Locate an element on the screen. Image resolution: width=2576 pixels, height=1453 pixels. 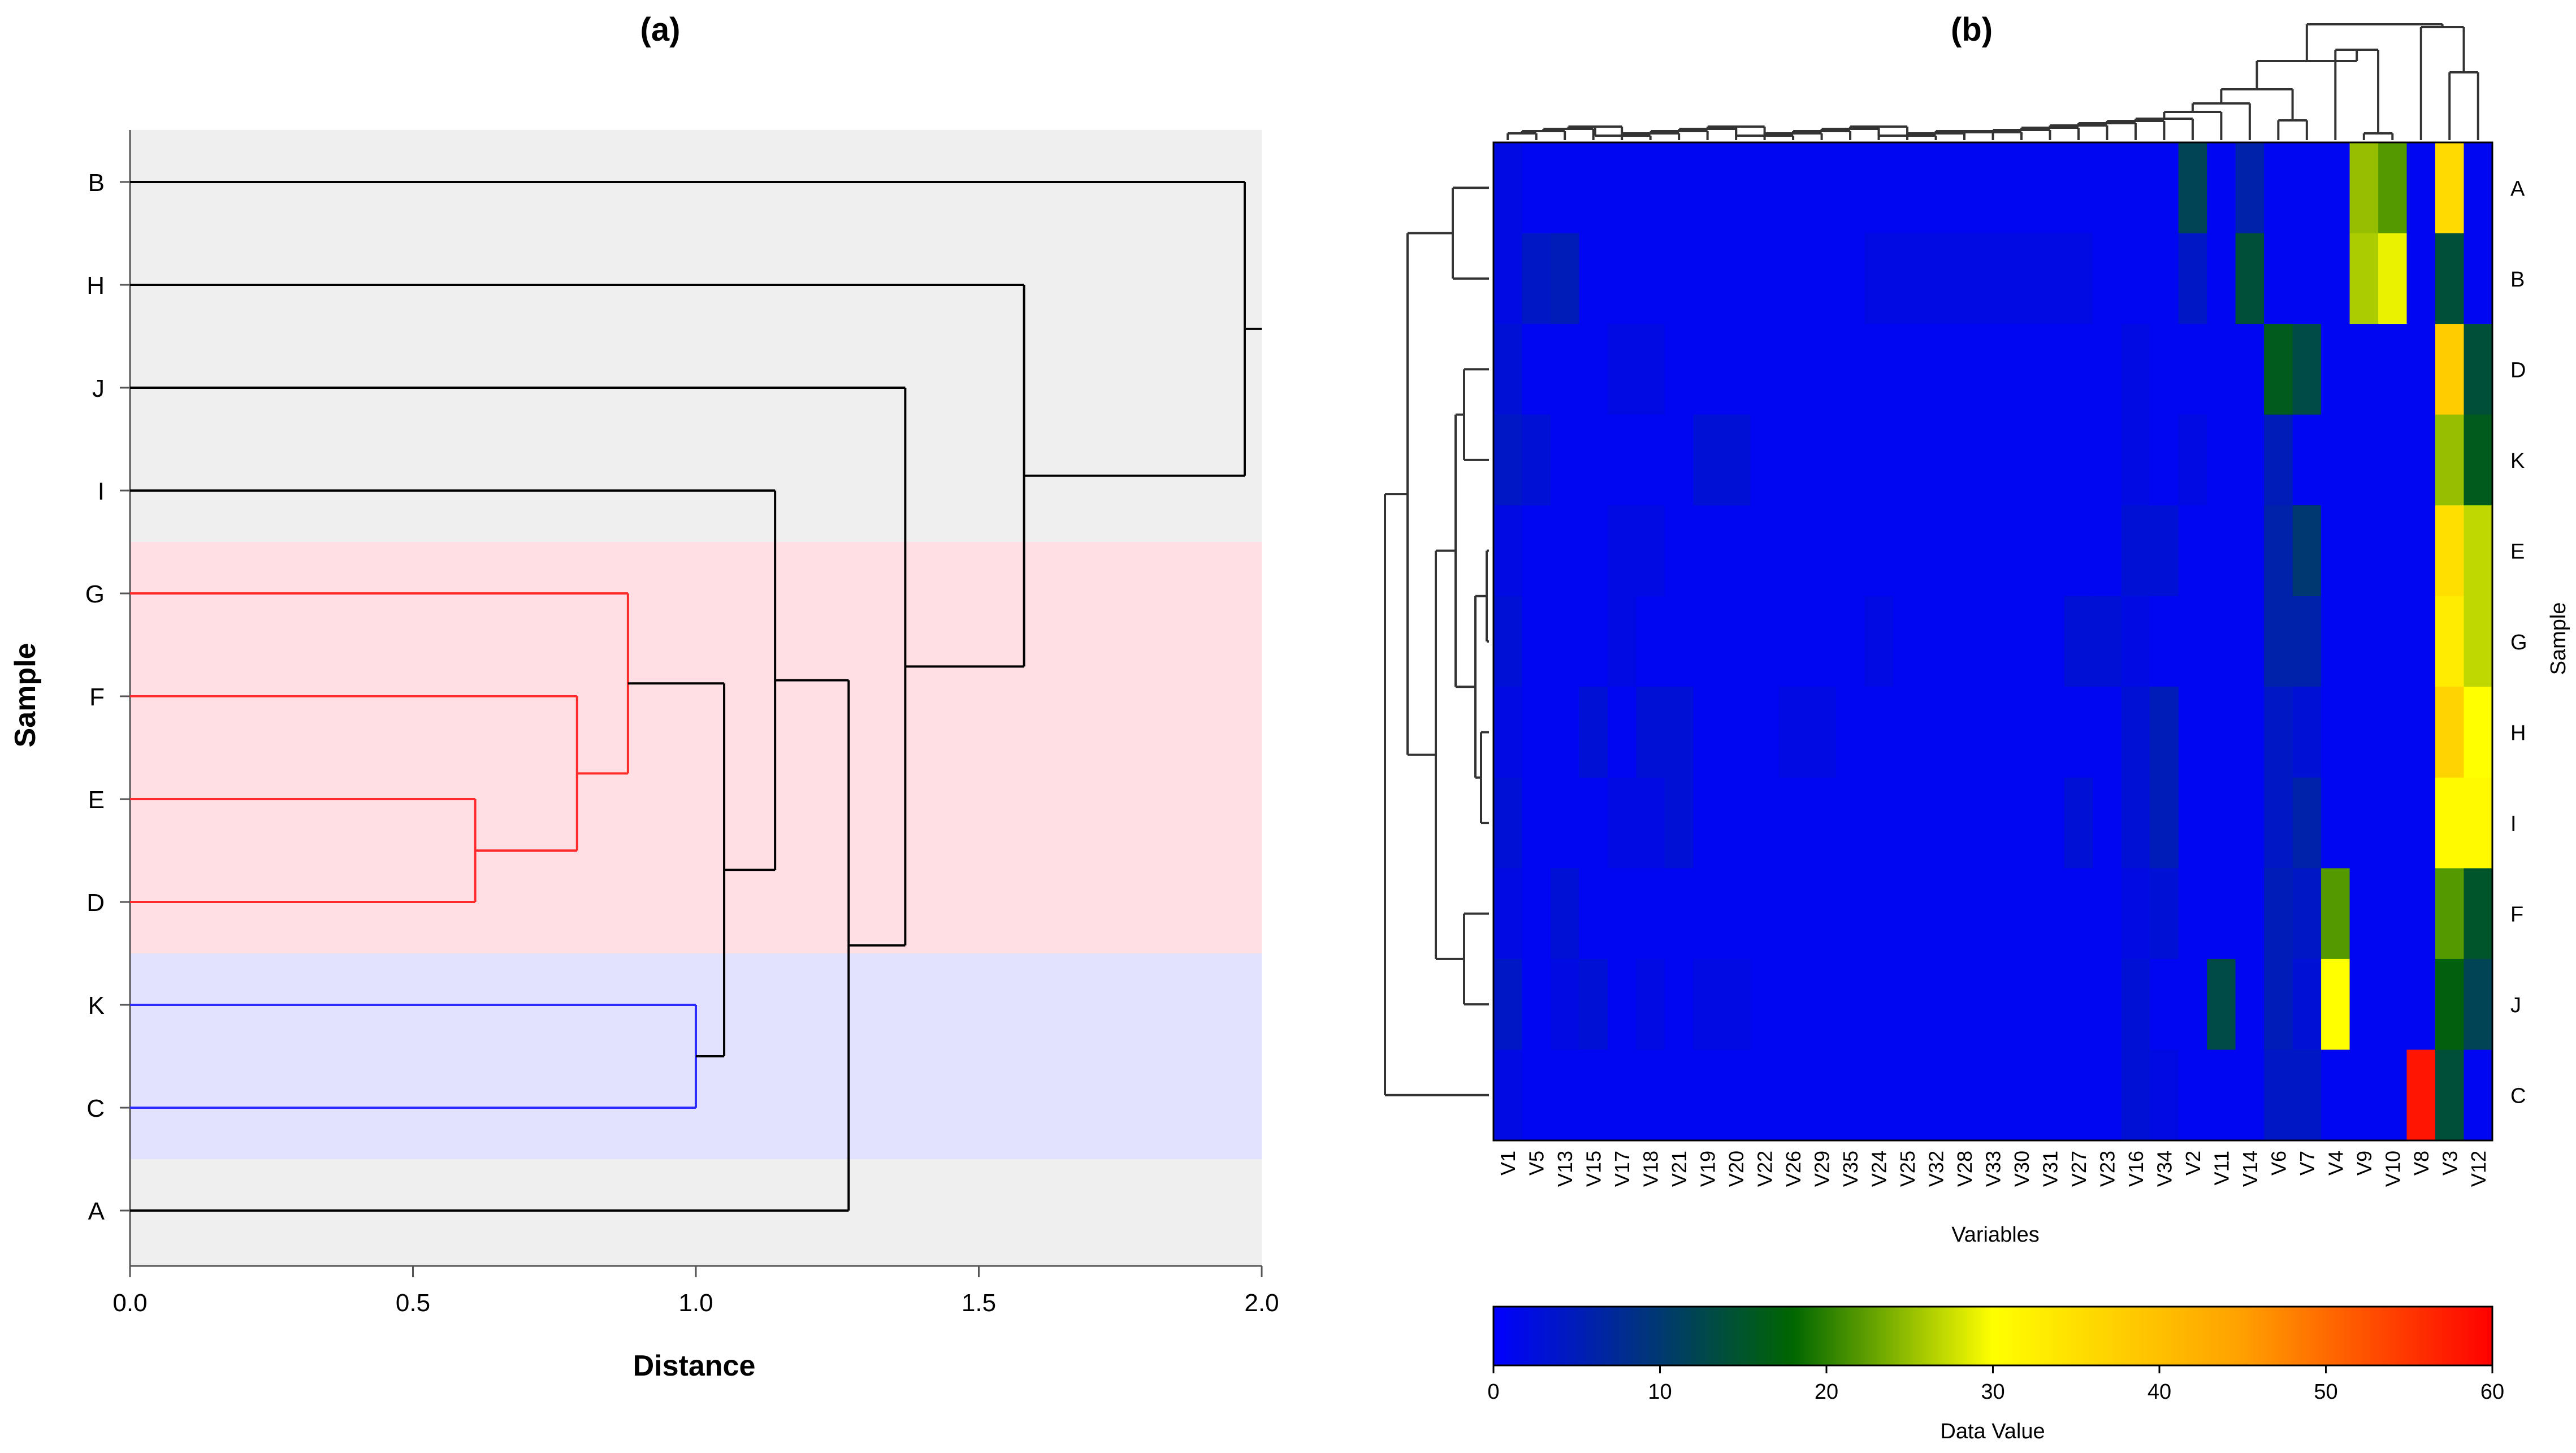
colorbar-ticks: 0 10 20 30 40 50 60 is located at coordinates (1995, 1384).